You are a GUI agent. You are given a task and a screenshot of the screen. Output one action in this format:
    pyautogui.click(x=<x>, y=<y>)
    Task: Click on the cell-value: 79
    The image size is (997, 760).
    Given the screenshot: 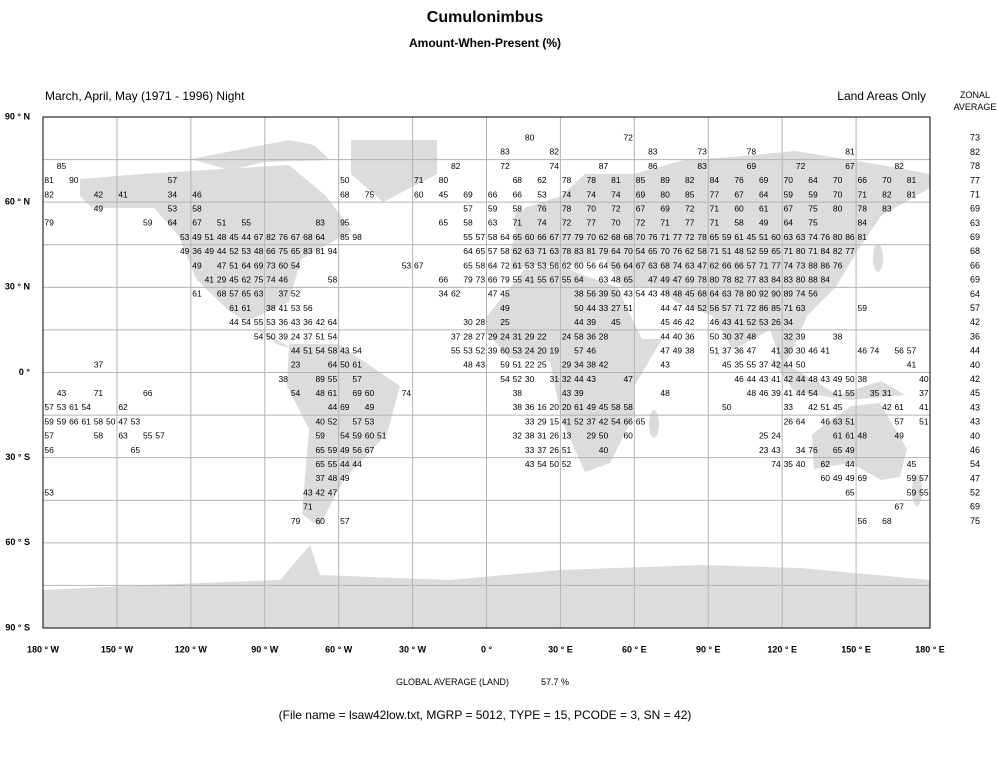 What is the action you would take?
    pyautogui.click(x=604, y=251)
    